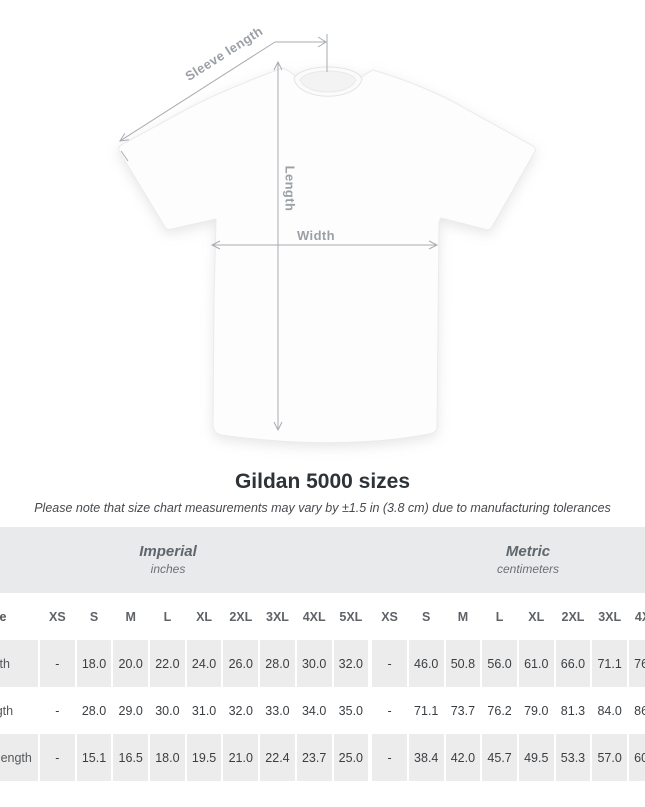 This screenshot has width=645, height=807. What do you see at coordinates (426, 663) in the screenshot?
I see `metric-value-cell: 46.0` at bounding box center [426, 663].